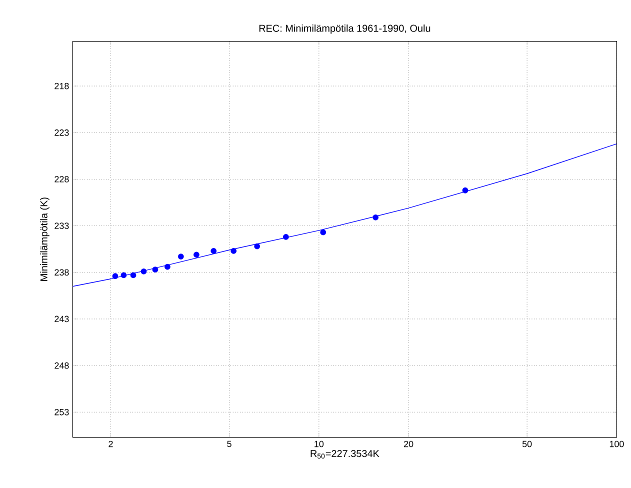 Image resolution: width=631 pixels, height=488 pixels. Describe the element at coordinates (110, 444) in the screenshot. I see `x-tick-label: 2` at that location.